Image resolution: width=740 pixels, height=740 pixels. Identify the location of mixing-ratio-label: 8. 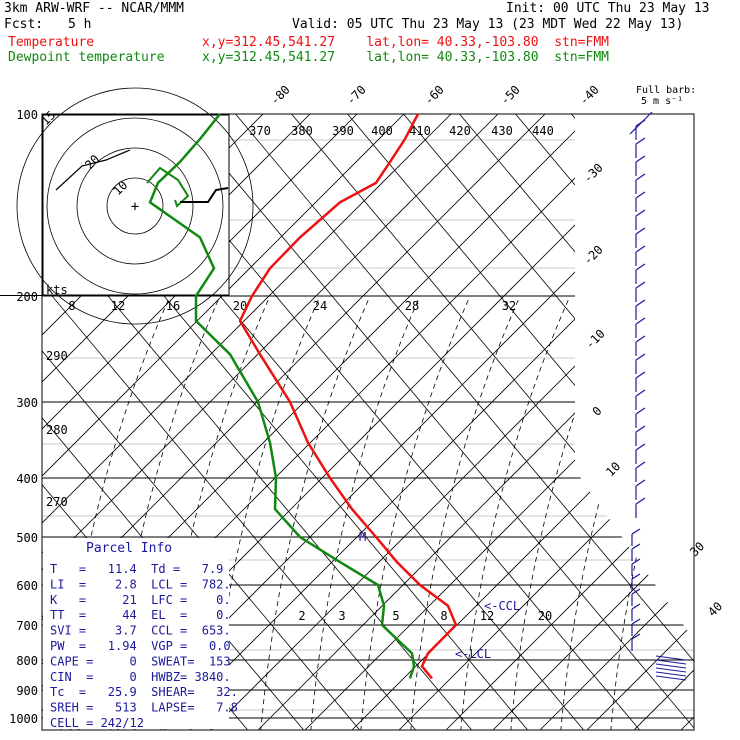
(443, 616).